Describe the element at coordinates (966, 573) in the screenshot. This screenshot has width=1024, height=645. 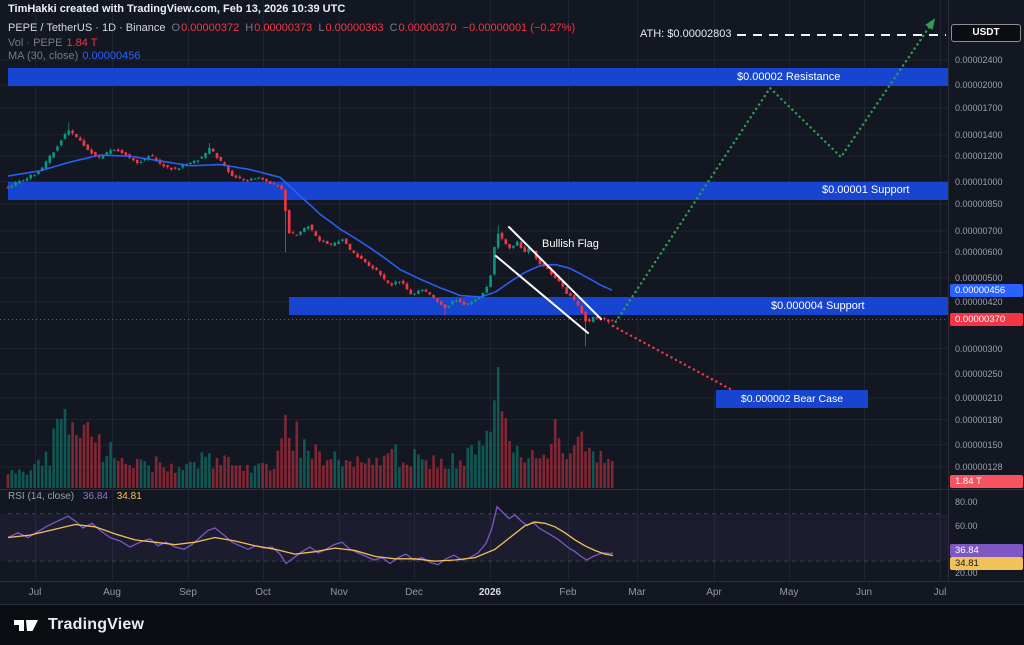
I see `rsi-axis-label: 20.00` at that location.